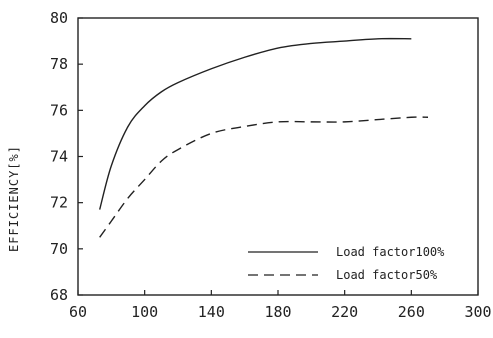  Describe the element at coordinates (59, 110) in the screenshot. I see `y-tick-label: 76` at that location.